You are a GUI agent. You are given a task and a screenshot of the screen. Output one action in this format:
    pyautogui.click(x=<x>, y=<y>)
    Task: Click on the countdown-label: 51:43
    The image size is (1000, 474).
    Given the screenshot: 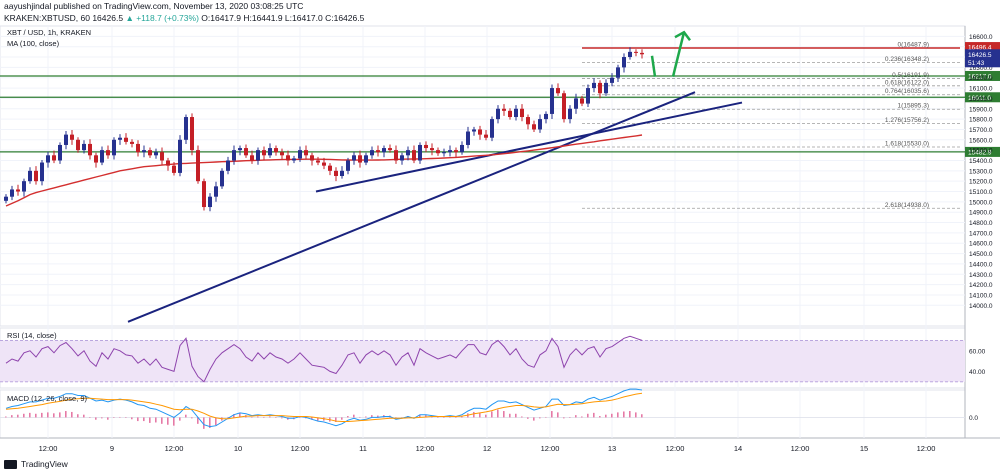 What is the action you would take?
    pyautogui.click(x=976, y=63)
    